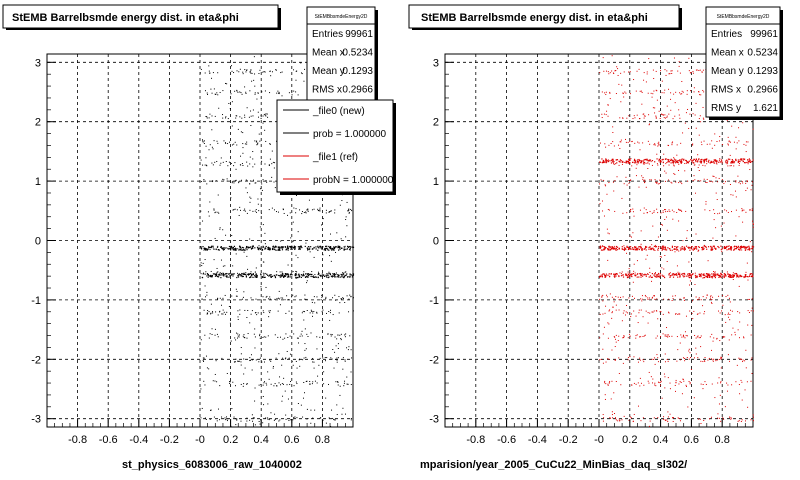  I want to click on y-tick-label: -1, so click(434, 301).